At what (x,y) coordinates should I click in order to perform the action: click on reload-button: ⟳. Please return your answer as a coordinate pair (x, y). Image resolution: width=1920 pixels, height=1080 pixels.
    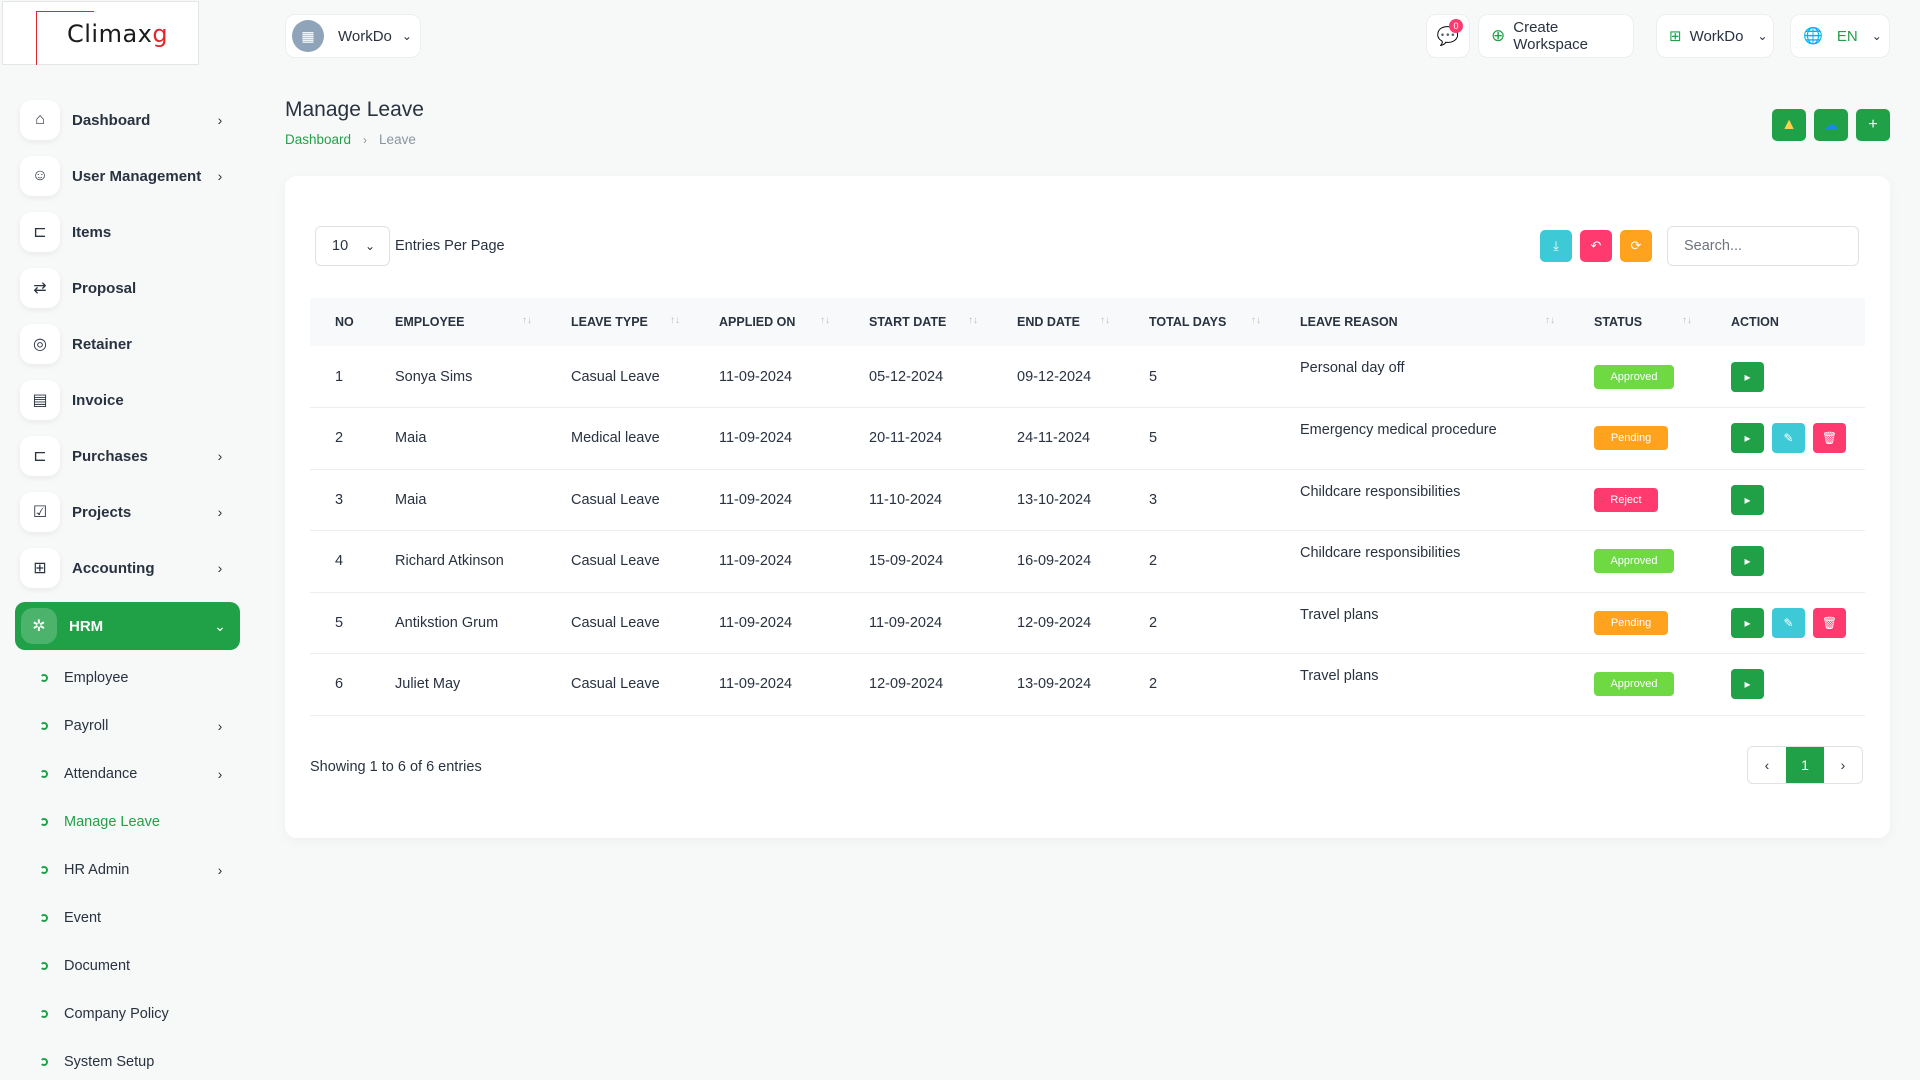
    Looking at the image, I should click on (1636, 246).